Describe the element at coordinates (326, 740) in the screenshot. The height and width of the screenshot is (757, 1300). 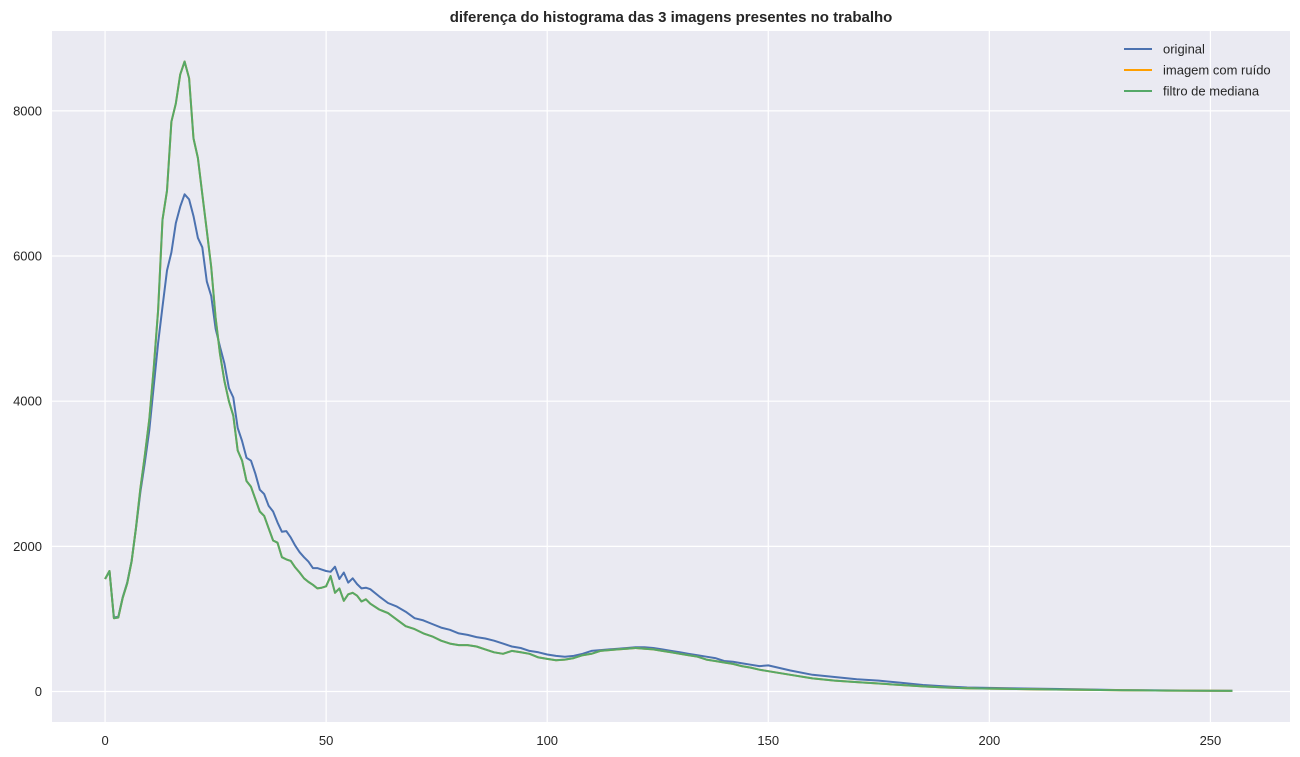
I see `x-tick-label: 50` at that location.